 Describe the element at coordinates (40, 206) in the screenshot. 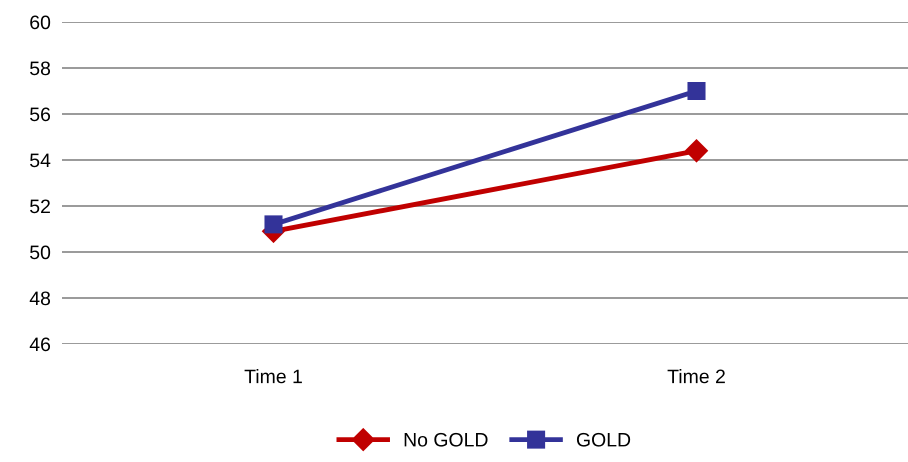

I see `y-tick-label: 52` at that location.